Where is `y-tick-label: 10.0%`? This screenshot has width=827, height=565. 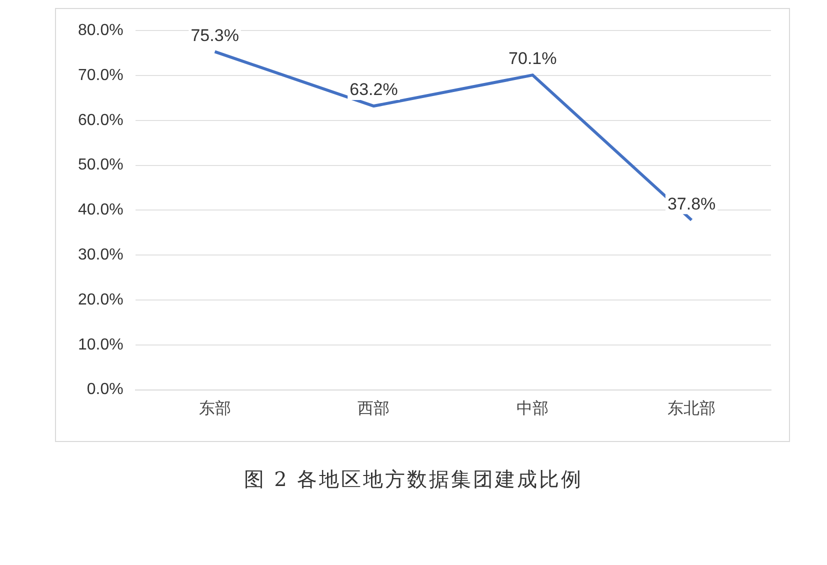
y-tick-label: 10.0% is located at coordinates (101, 345).